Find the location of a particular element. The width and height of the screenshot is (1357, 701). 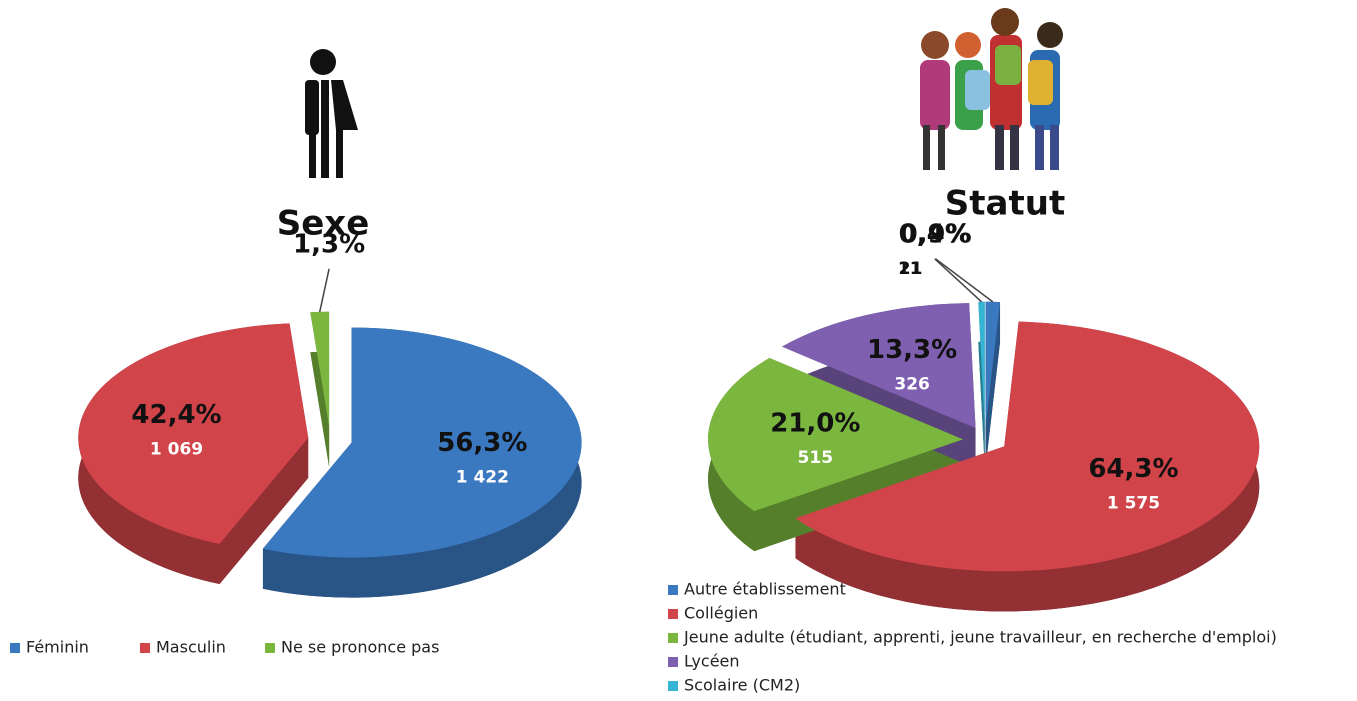

count-label: 515 is located at coordinates (816, 458).